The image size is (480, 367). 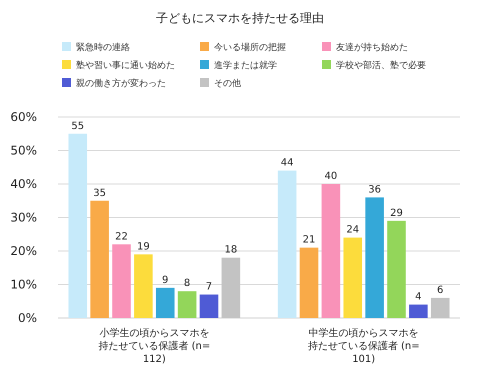 I want to click on data-label: 36, so click(x=374, y=190).